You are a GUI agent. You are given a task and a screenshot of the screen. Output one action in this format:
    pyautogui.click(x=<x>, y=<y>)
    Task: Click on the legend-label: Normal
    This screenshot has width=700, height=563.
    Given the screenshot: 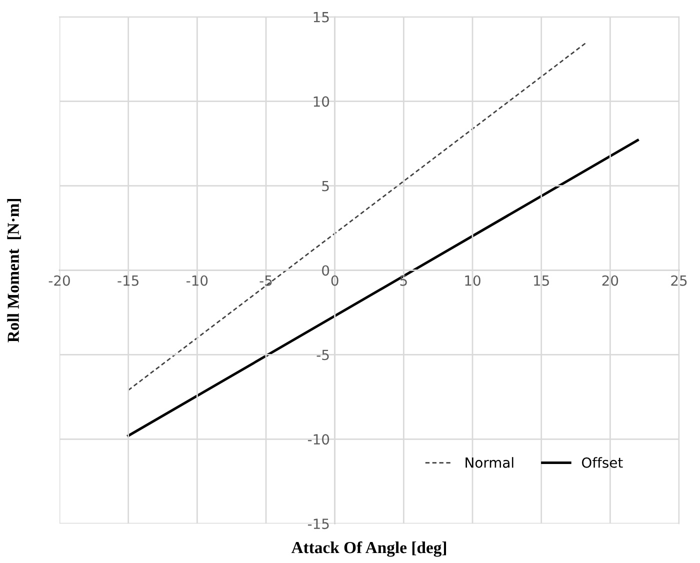 What is the action you would take?
    pyautogui.click(x=490, y=462)
    